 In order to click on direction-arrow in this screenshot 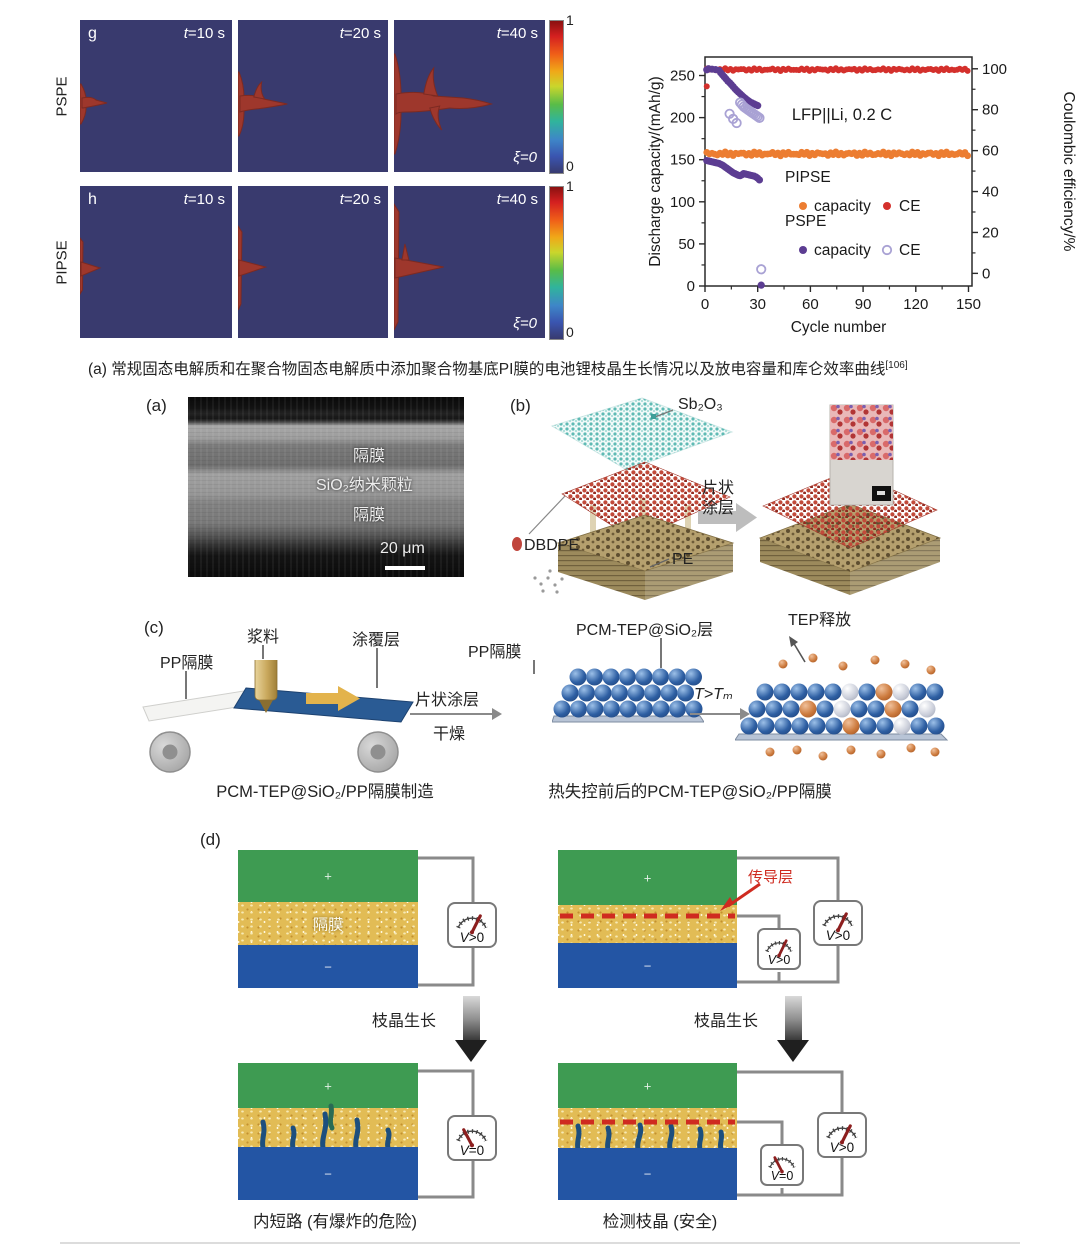, I will do `click(322, 698)`.